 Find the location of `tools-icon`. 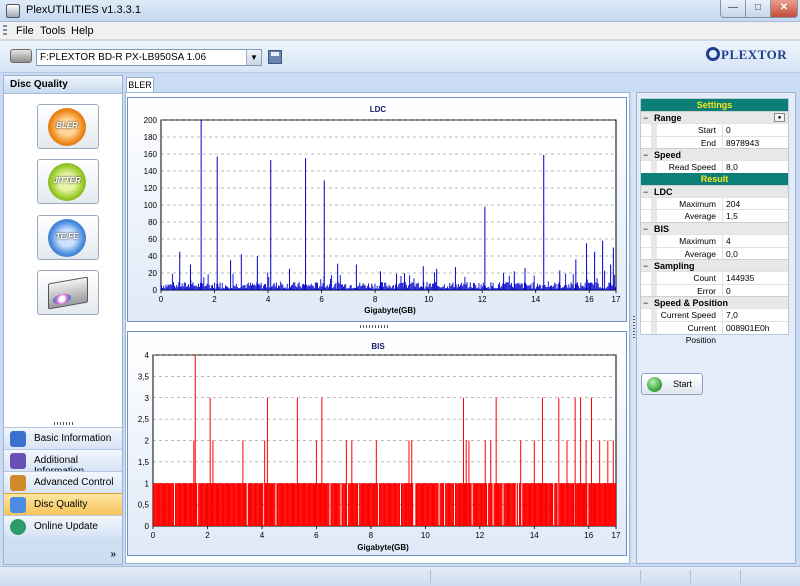

tools-icon is located at coordinates (18, 483).